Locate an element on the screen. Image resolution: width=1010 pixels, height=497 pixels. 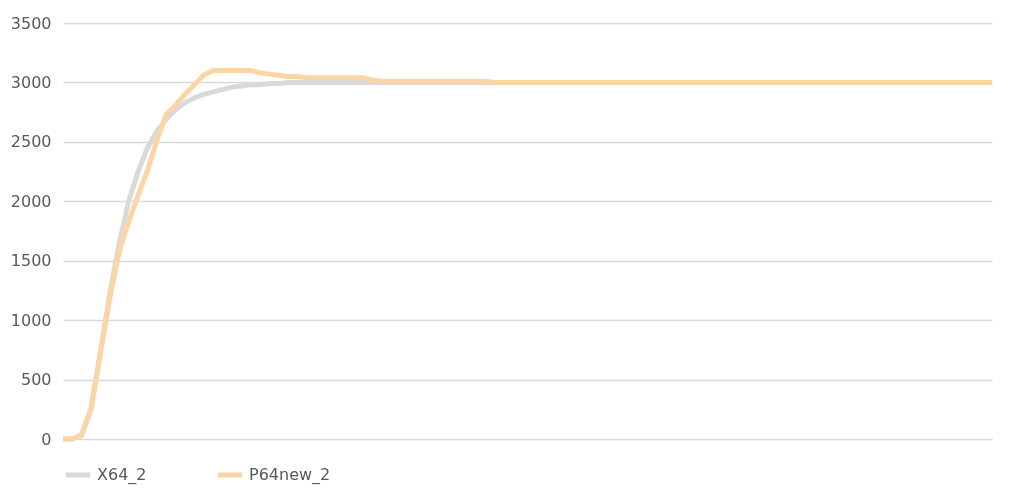
y-tick-label: 1000 is located at coordinates (31, 320).